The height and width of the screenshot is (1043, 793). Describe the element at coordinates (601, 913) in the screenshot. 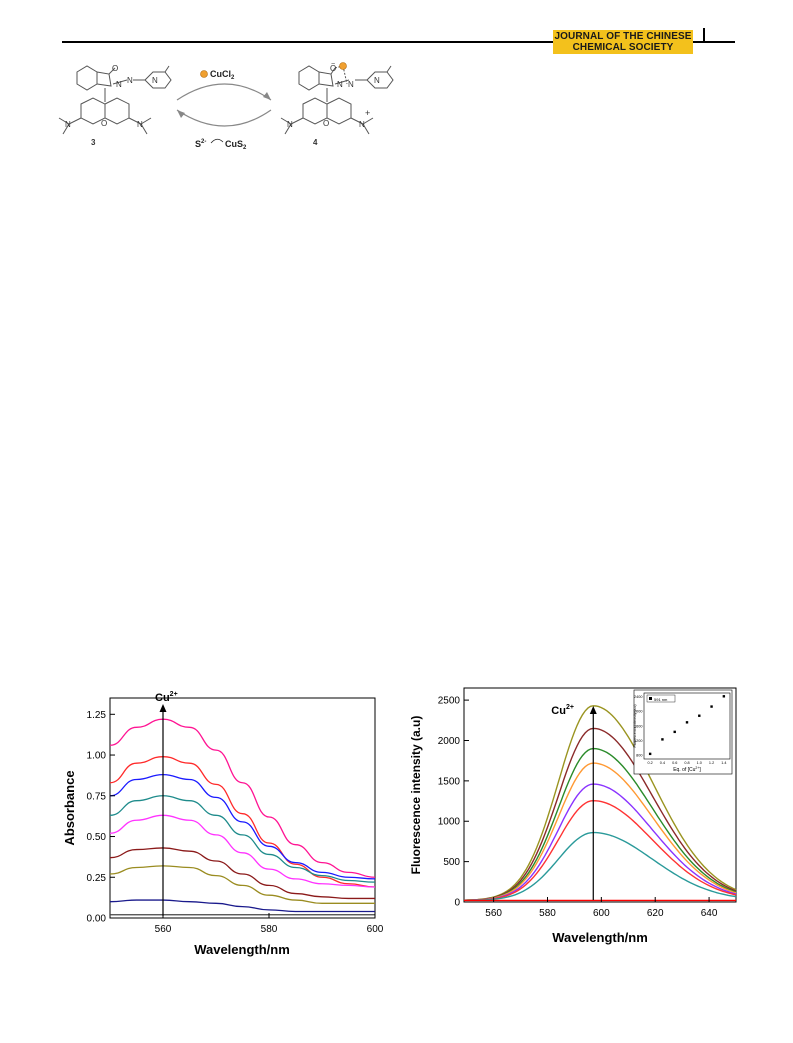

I see `fluorescence-x-tick-label: 600` at that location.